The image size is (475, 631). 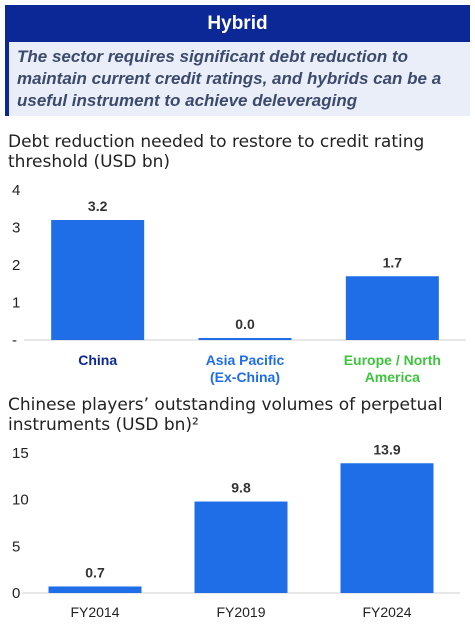 I want to click on chart2-data-label: 0.7, so click(x=95, y=572).